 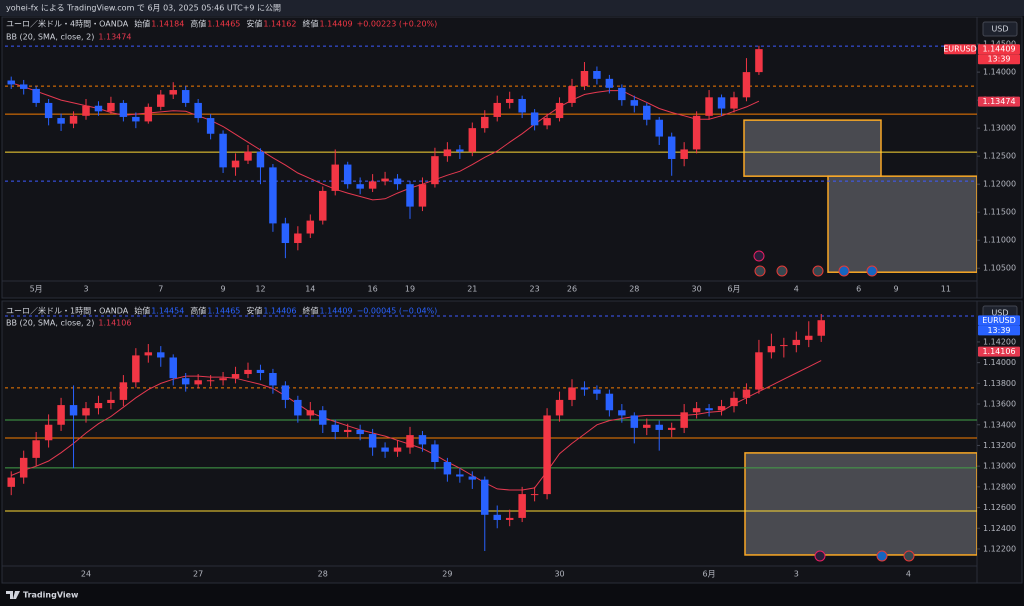 I want to click on currency: USD, so click(x=999, y=29).